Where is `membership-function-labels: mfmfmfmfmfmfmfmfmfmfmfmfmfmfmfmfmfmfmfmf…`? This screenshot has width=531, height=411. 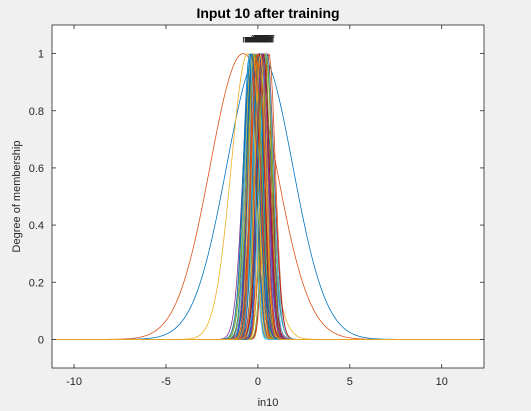 membership-function-labels: mfmfmfmfmfmfmfmfmfmfmfmfmfmfmfmfmfmfmfmf… is located at coordinates (258, 40).